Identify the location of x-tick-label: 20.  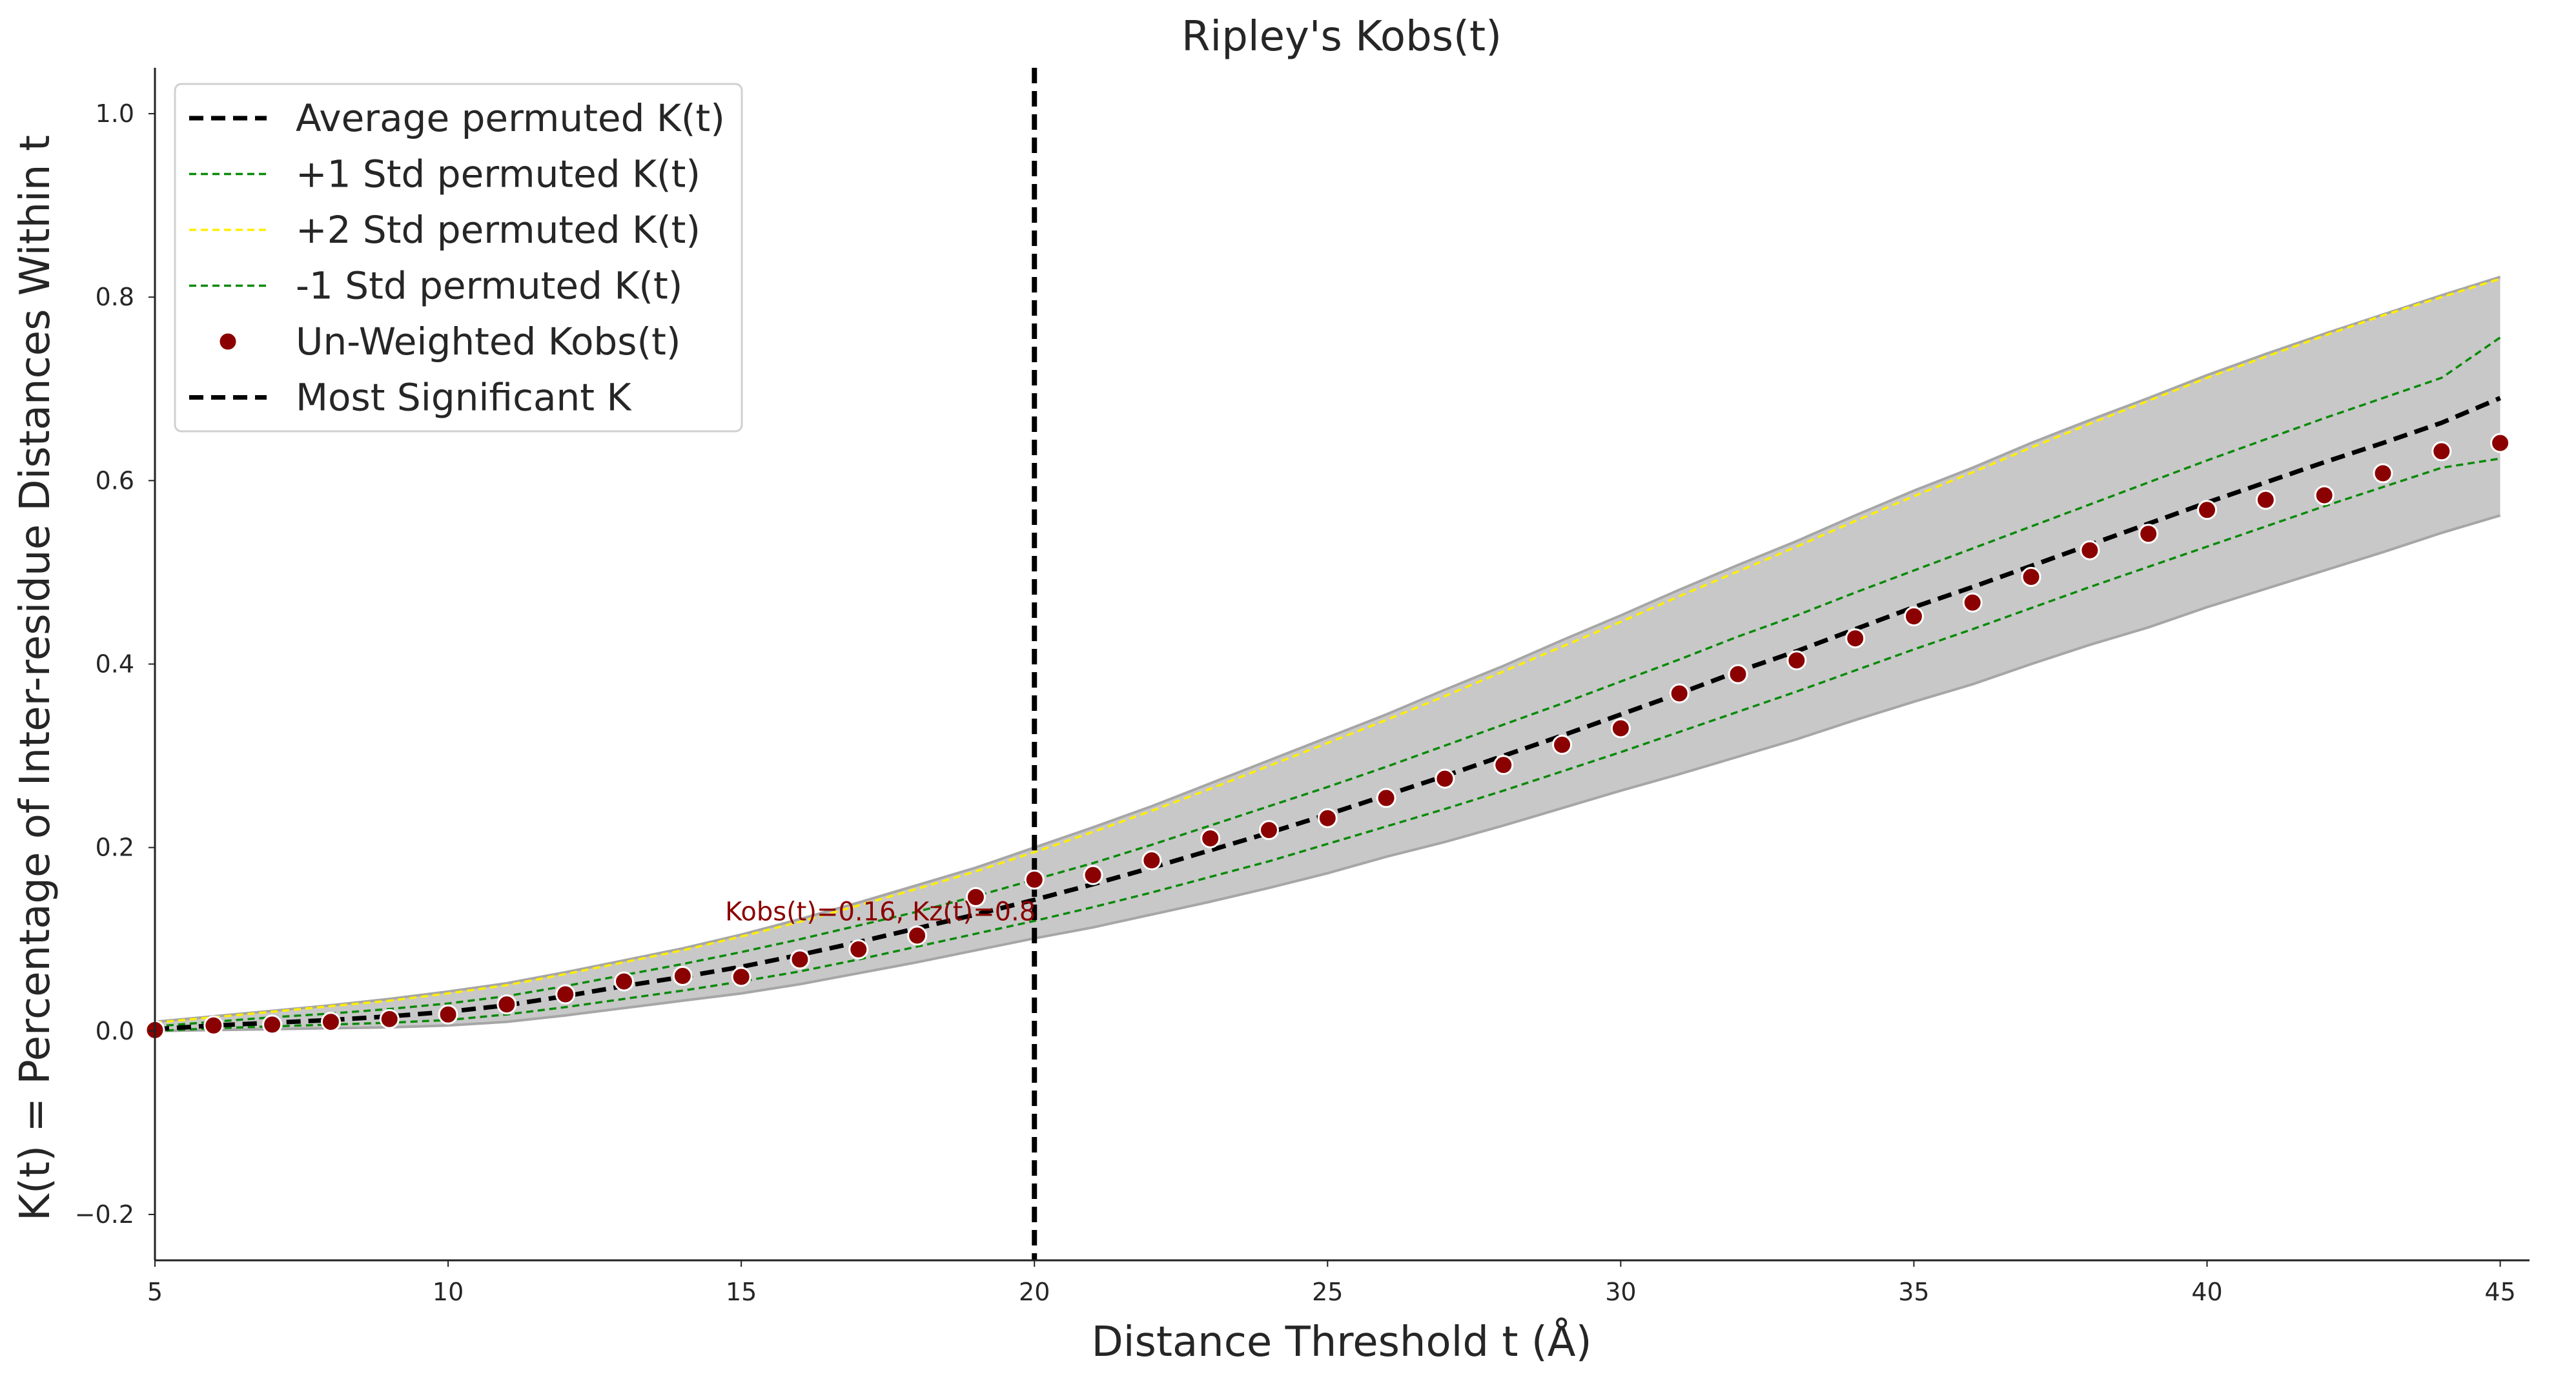
(1034, 1292).